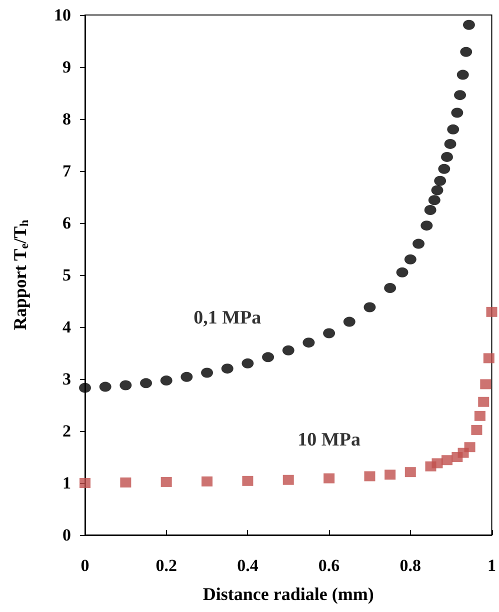  Describe the element at coordinates (492, 565) in the screenshot. I see `x-tick-label: 1` at that location.